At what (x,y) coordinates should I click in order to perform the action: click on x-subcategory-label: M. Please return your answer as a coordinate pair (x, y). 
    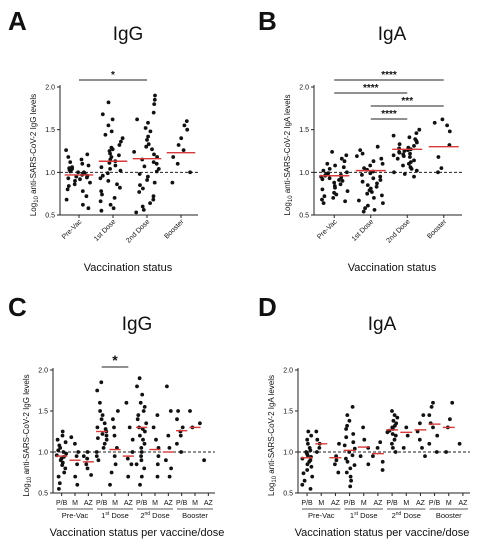
    Looking at the image, I should click on (75, 503).